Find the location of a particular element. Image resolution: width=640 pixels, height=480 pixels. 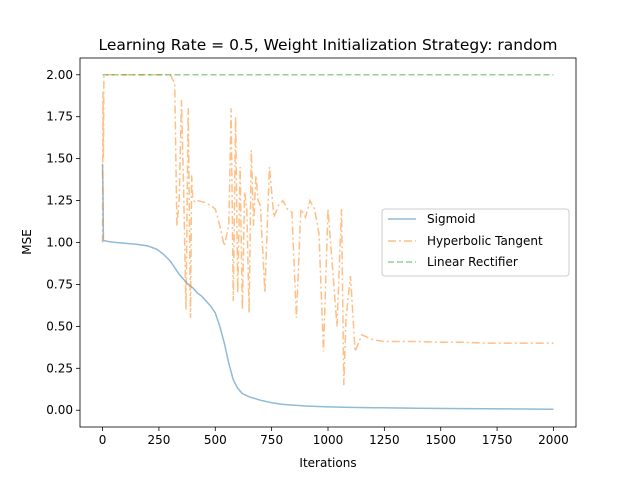

y-tick-label: 1.75 is located at coordinates (59, 117).